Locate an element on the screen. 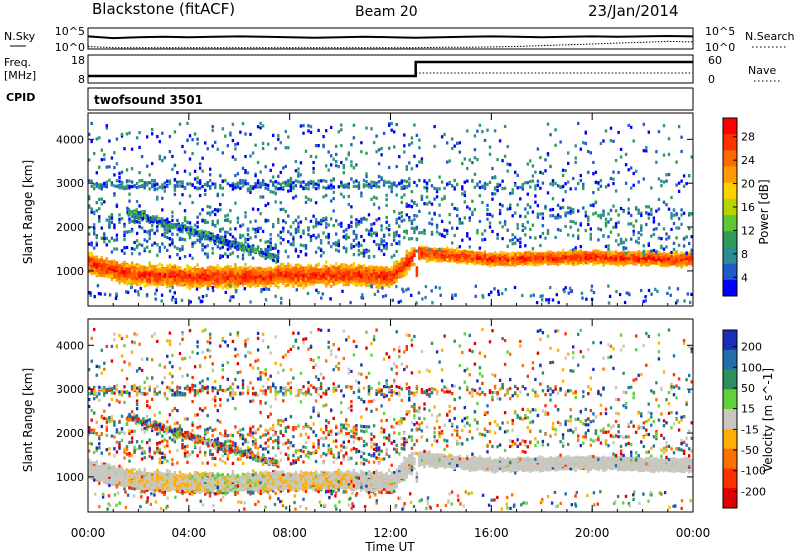 This screenshot has width=800, height=558. velocity-colorbar-tick-label: 50 is located at coordinates (748, 388).